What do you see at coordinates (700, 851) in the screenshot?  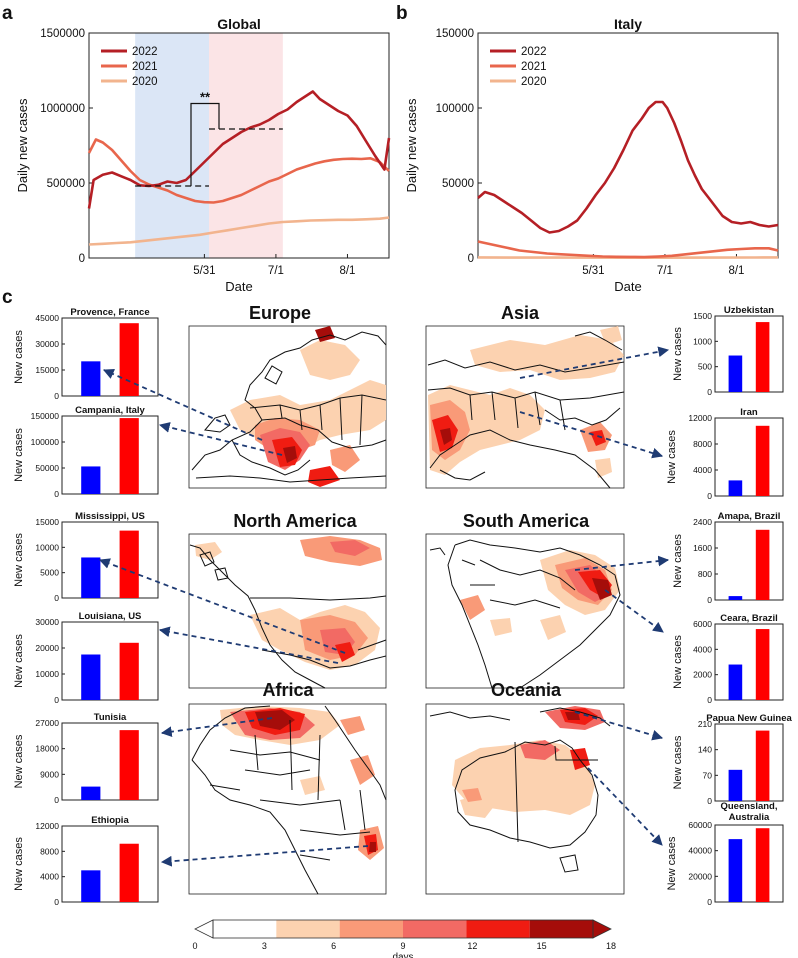 I see `y-tick-label: 40000` at bounding box center [700, 851].